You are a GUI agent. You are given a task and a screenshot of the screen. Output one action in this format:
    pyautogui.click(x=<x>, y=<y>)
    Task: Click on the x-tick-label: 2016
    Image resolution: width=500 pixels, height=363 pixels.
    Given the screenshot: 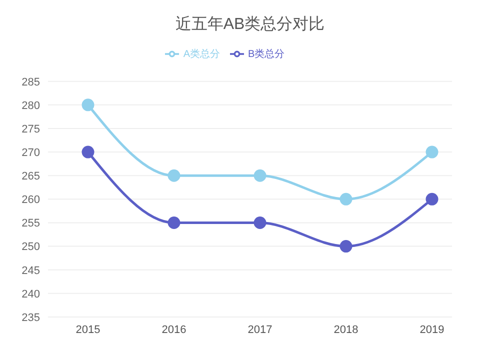 What is the action you would take?
    pyautogui.click(x=174, y=330)
    